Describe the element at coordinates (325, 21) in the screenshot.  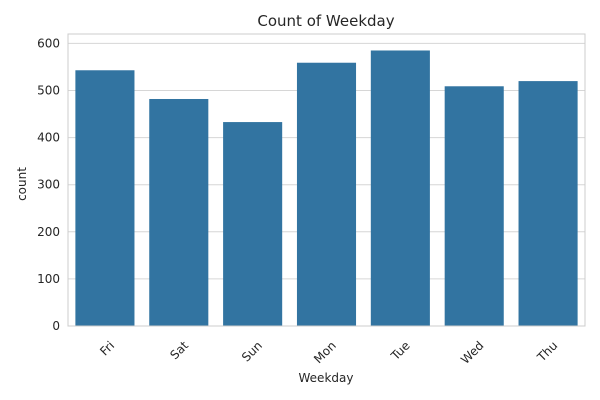
I see `chart-title: Count of Weekday` at that location.